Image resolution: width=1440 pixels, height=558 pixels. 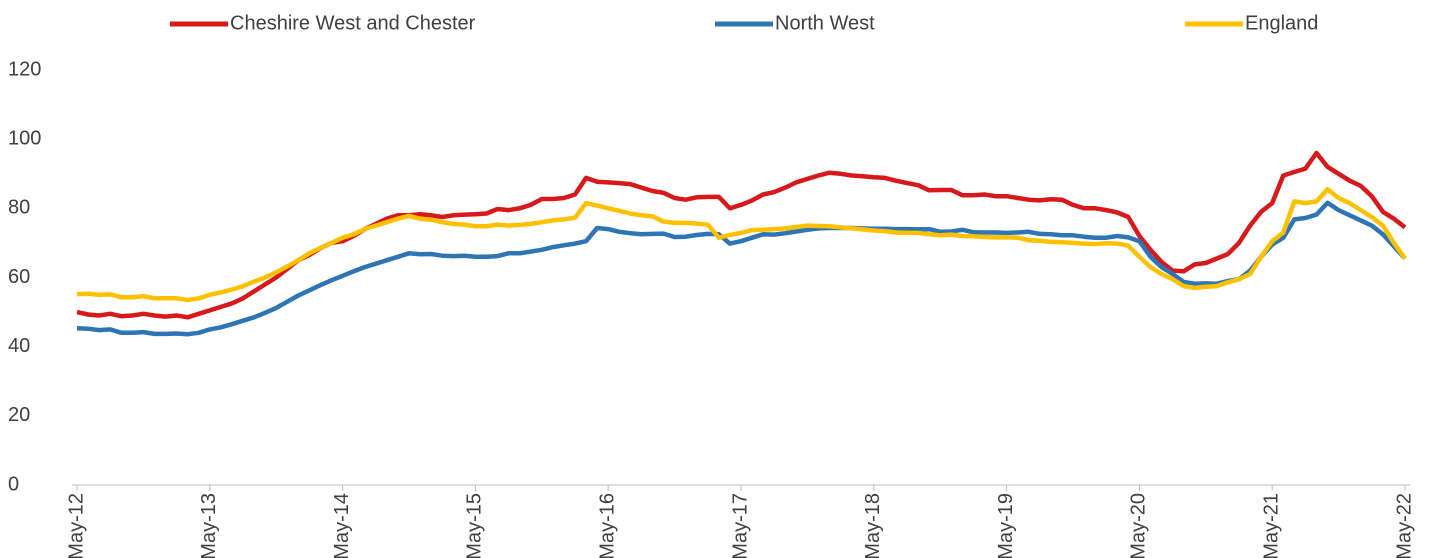 I want to click on x-tick-label: May-13, so click(x=209, y=525).